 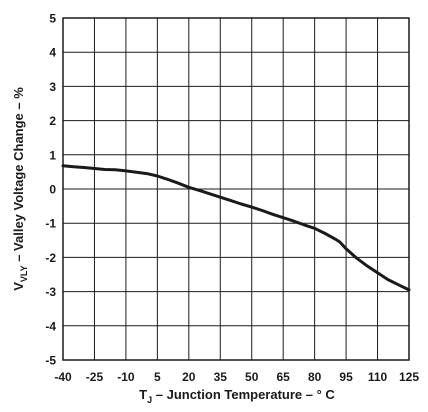 I want to click on y-axis-label: VVLY – Valley Voltage Change – %, so click(x=20, y=189).